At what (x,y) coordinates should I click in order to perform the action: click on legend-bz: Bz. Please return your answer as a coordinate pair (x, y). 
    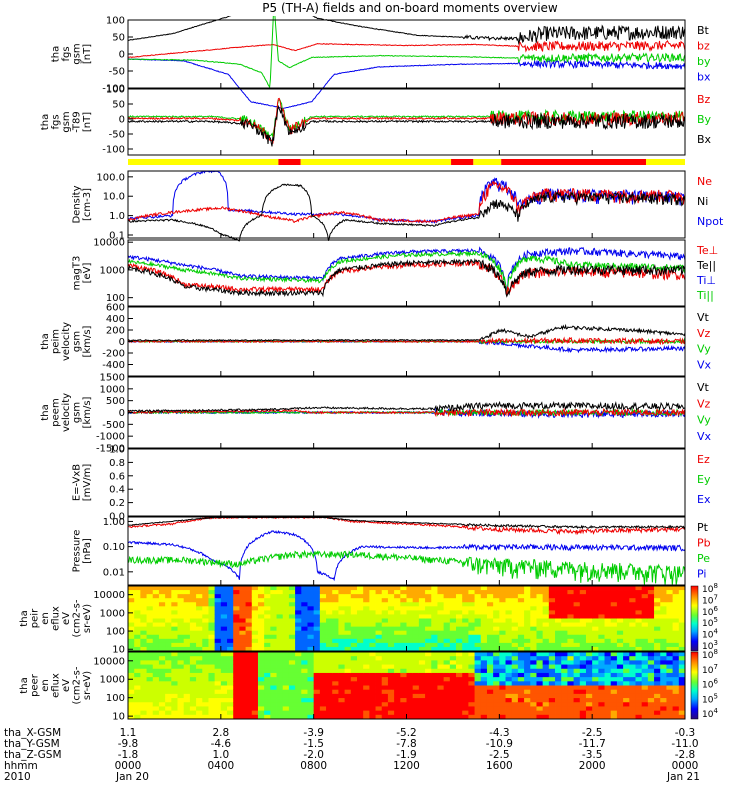
    Looking at the image, I should click on (704, 99).